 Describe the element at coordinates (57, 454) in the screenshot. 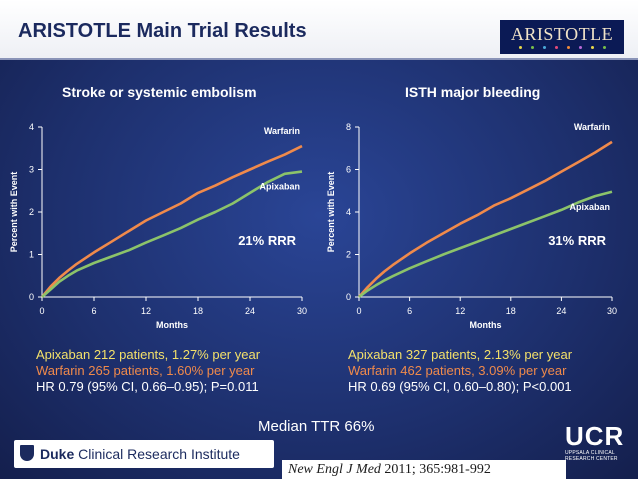

I see `duke-bold: Duke` at that location.